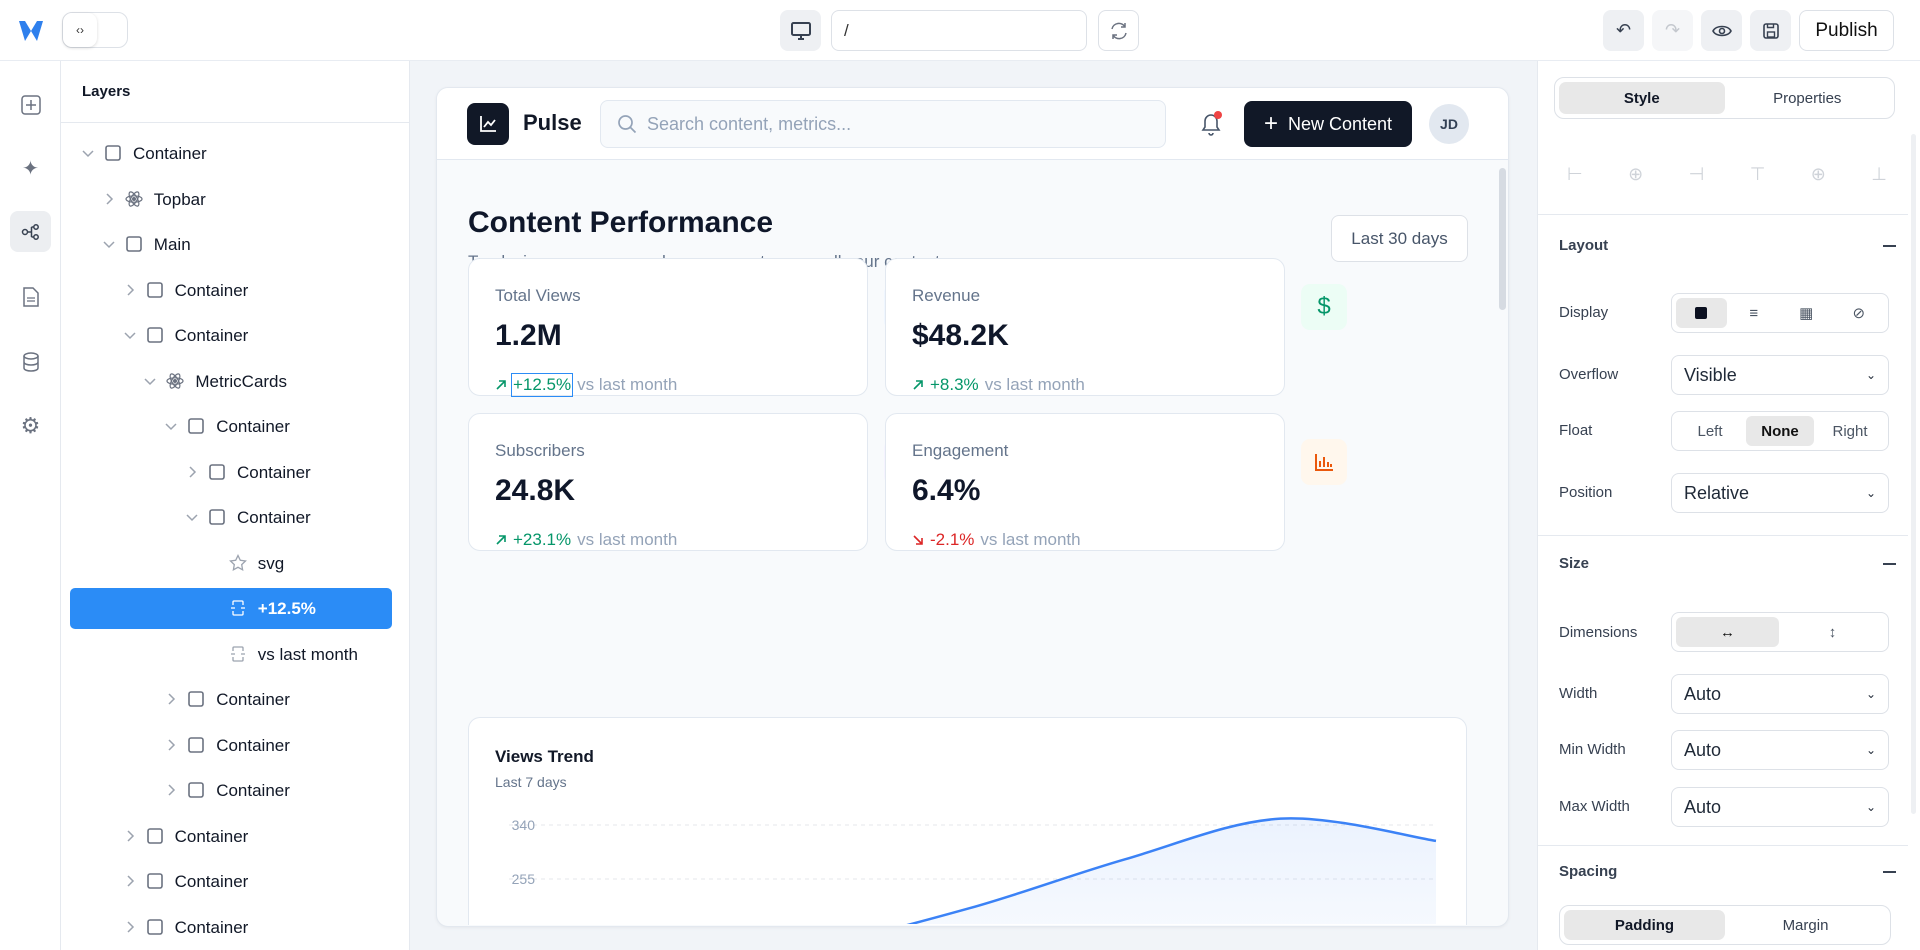 The image size is (1920, 950). I want to click on settings-icon: ⚙, so click(30, 425).